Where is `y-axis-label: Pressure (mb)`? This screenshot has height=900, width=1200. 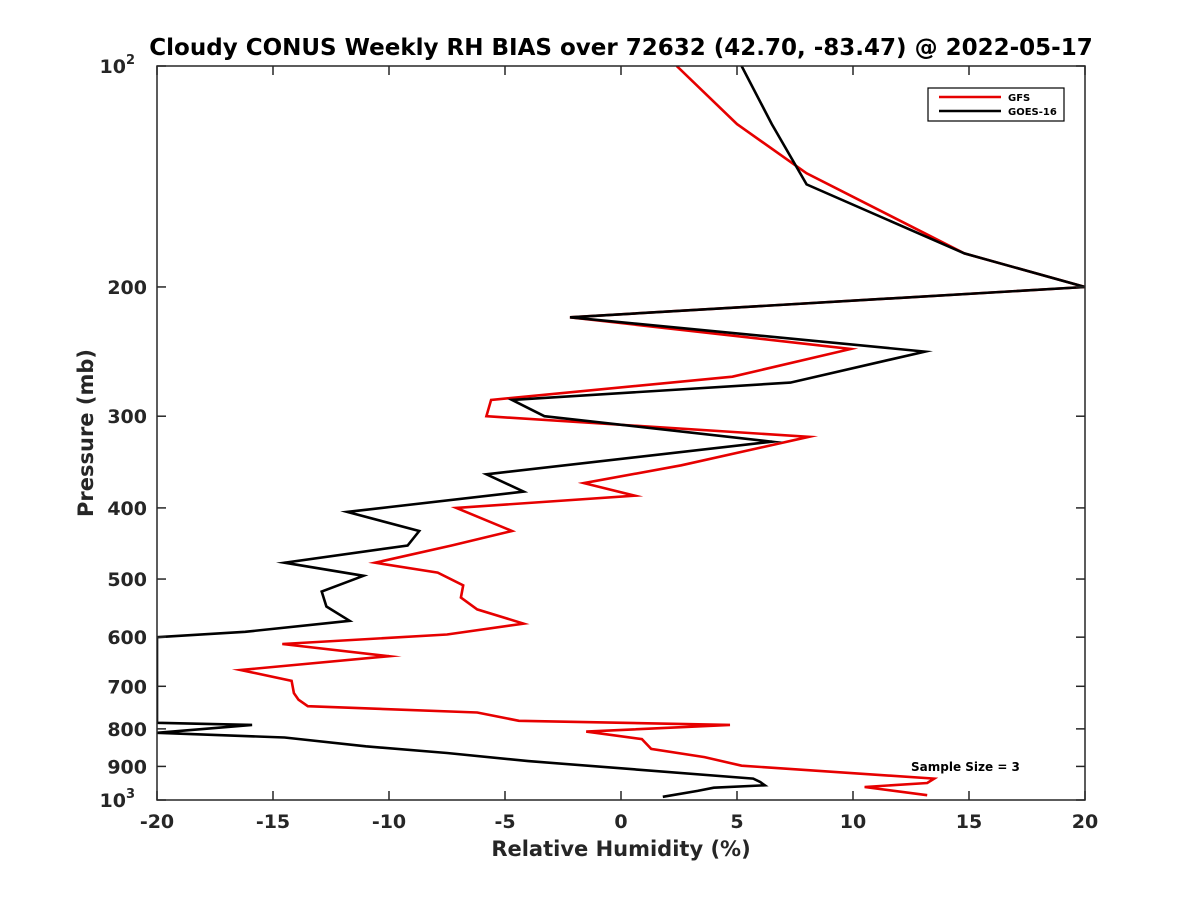
y-axis-label: Pressure (mb) is located at coordinates (86, 433).